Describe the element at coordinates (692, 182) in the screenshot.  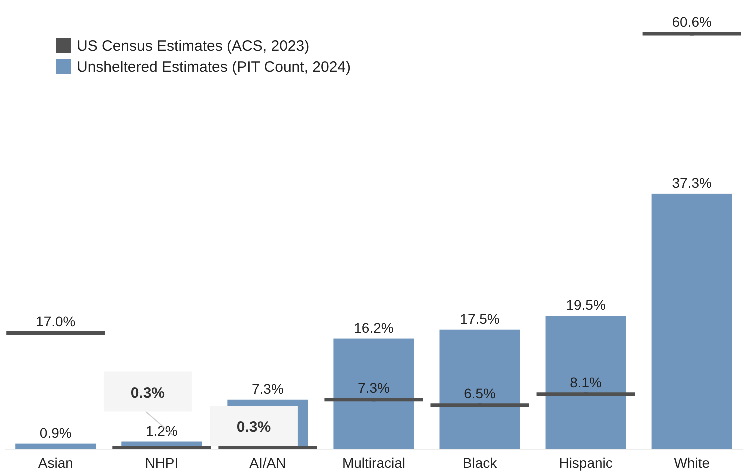
I see `data-label: 37.3%` at that location.